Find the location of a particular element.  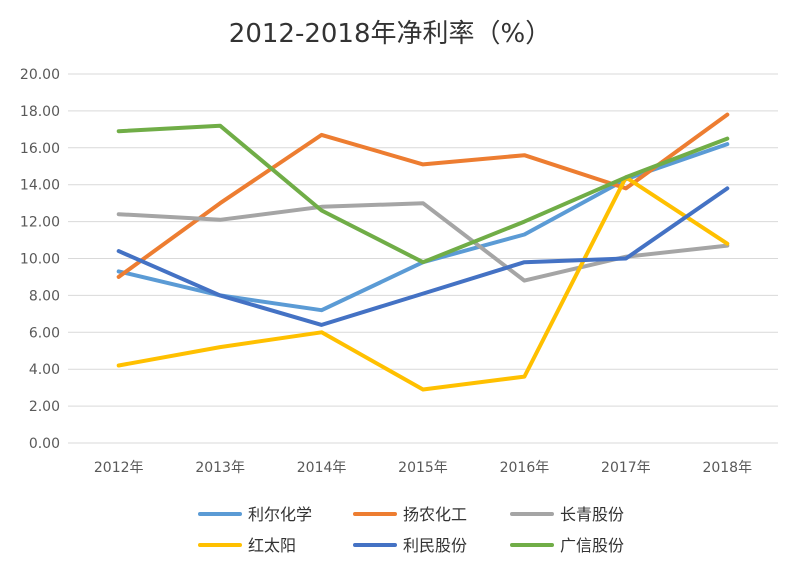

y-tick-label: 18.00 is located at coordinates (40, 112).